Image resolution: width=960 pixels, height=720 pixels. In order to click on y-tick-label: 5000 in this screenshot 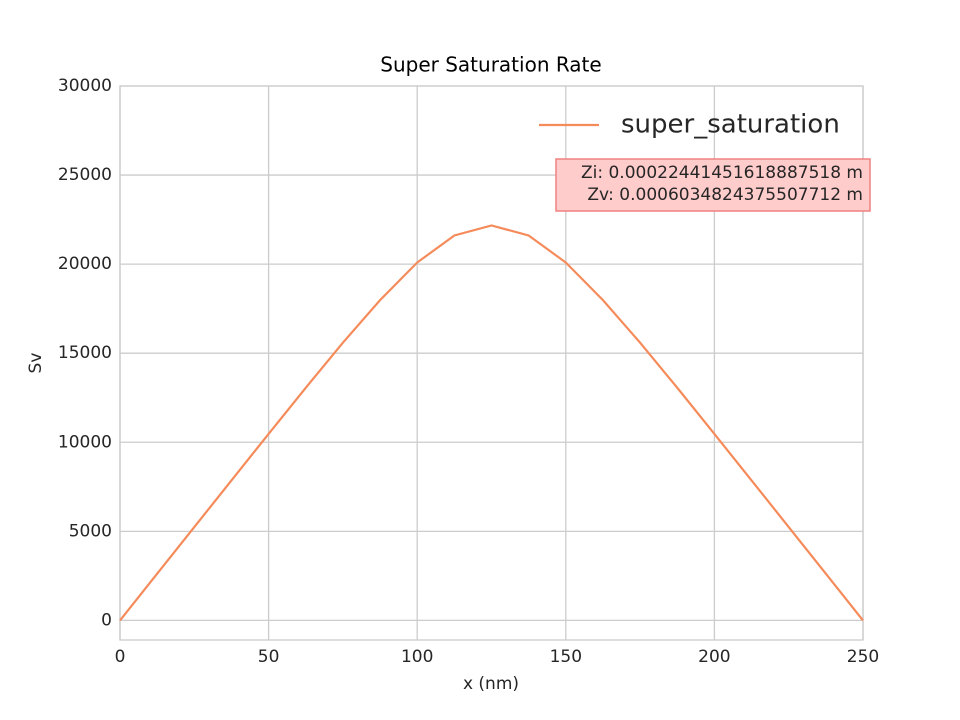, I will do `click(90, 531)`.